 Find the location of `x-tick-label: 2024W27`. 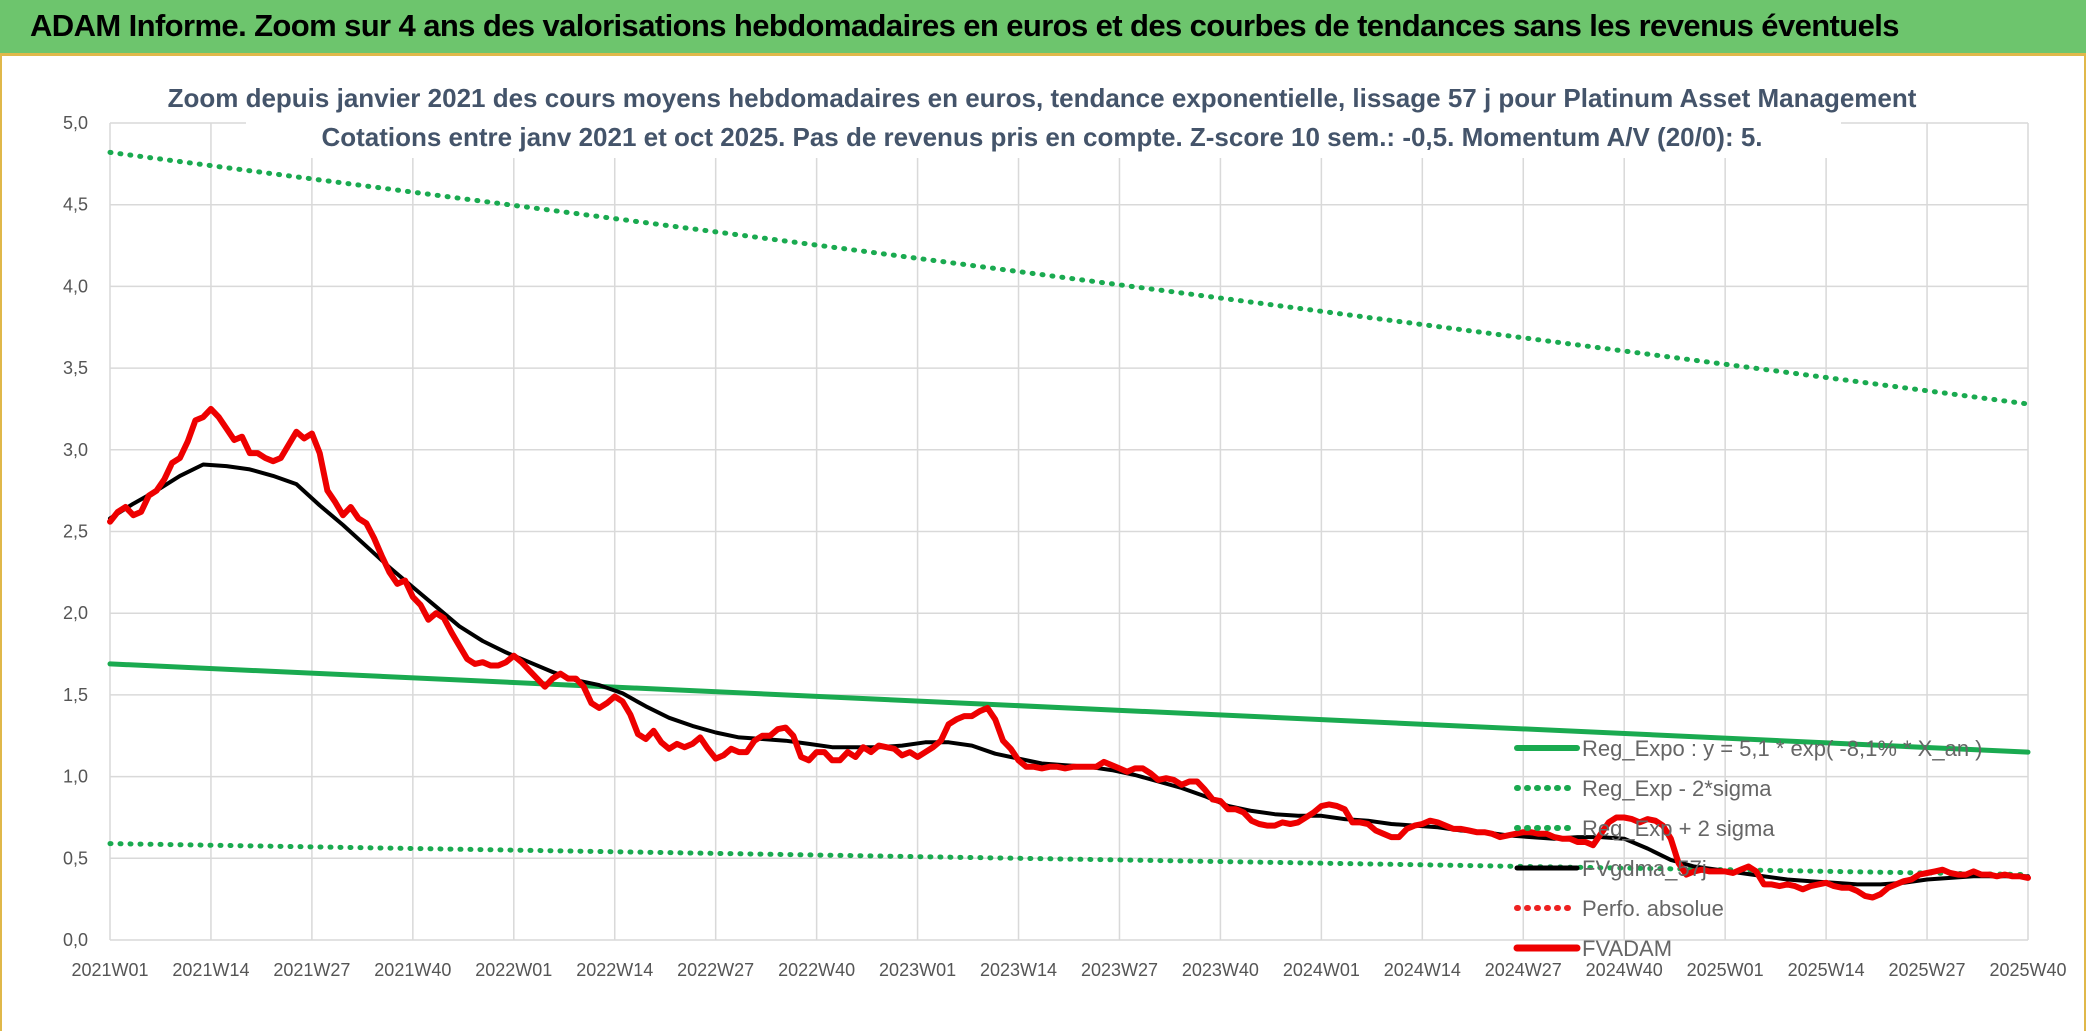

x-tick-label: 2024W27 is located at coordinates (1523, 970).